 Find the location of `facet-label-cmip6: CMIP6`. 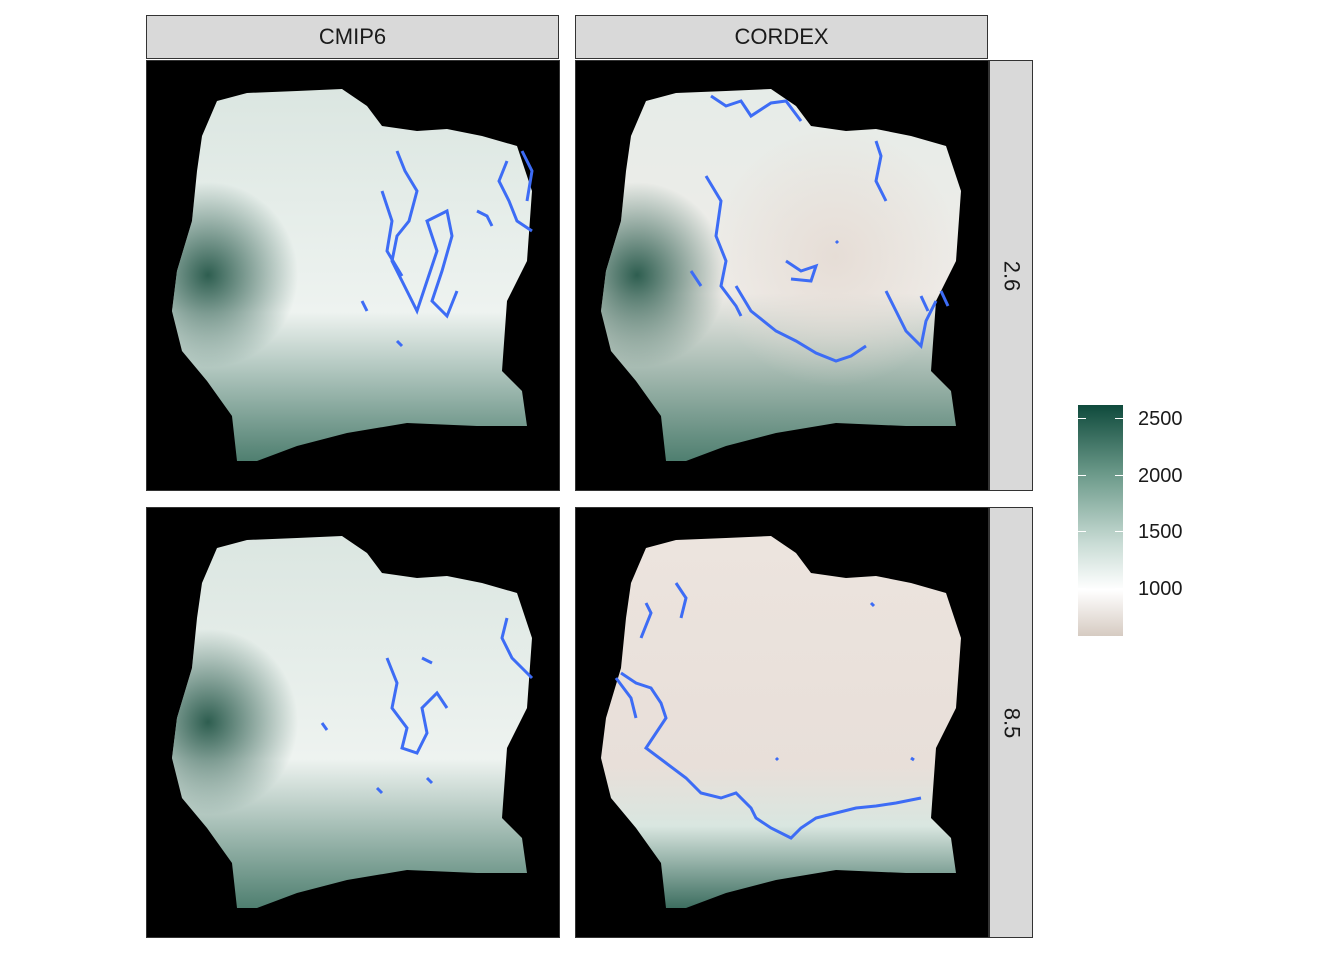

facet-label-cmip6: CMIP6 is located at coordinates (352, 36).